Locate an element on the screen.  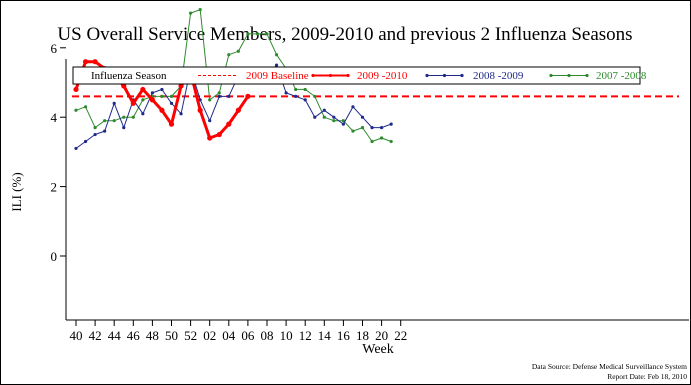
legend-baseline-label: 2009 Baseline is located at coordinates (277, 76).